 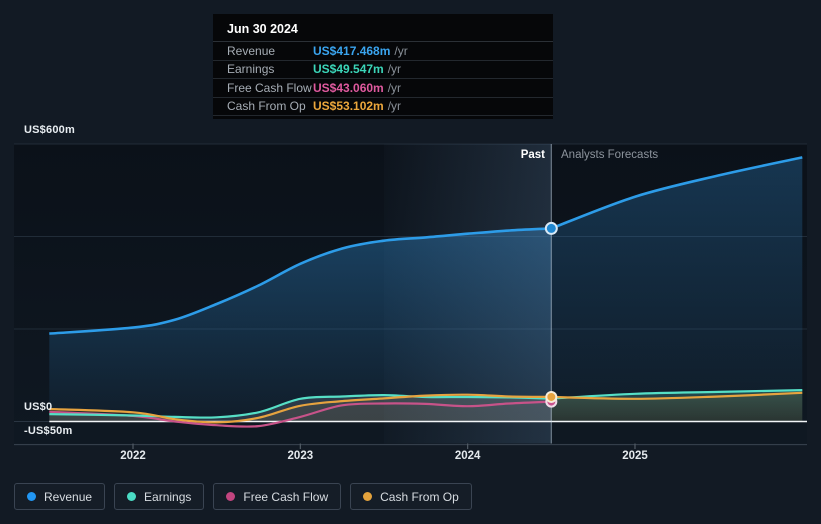 I want to click on legend-label: Cash From Op, so click(x=419, y=496).